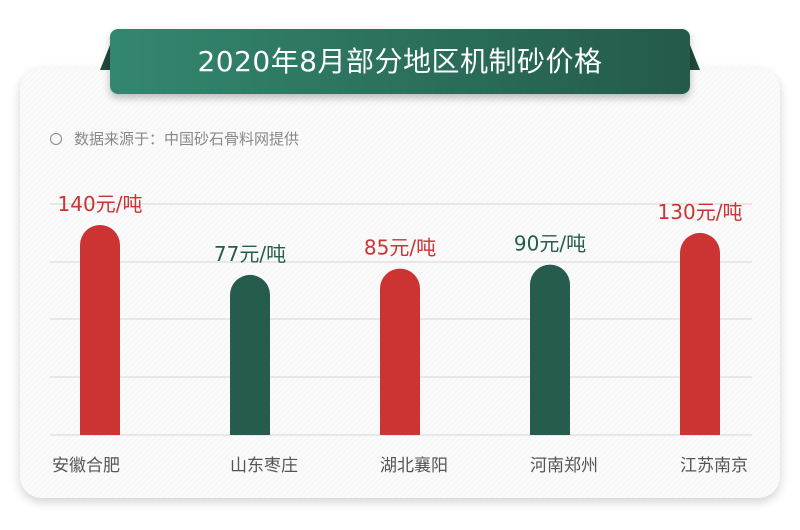 This screenshot has width=800, height=530. Describe the element at coordinates (100, 204) in the screenshot. I see `data-label: 140元/吨` at that location.